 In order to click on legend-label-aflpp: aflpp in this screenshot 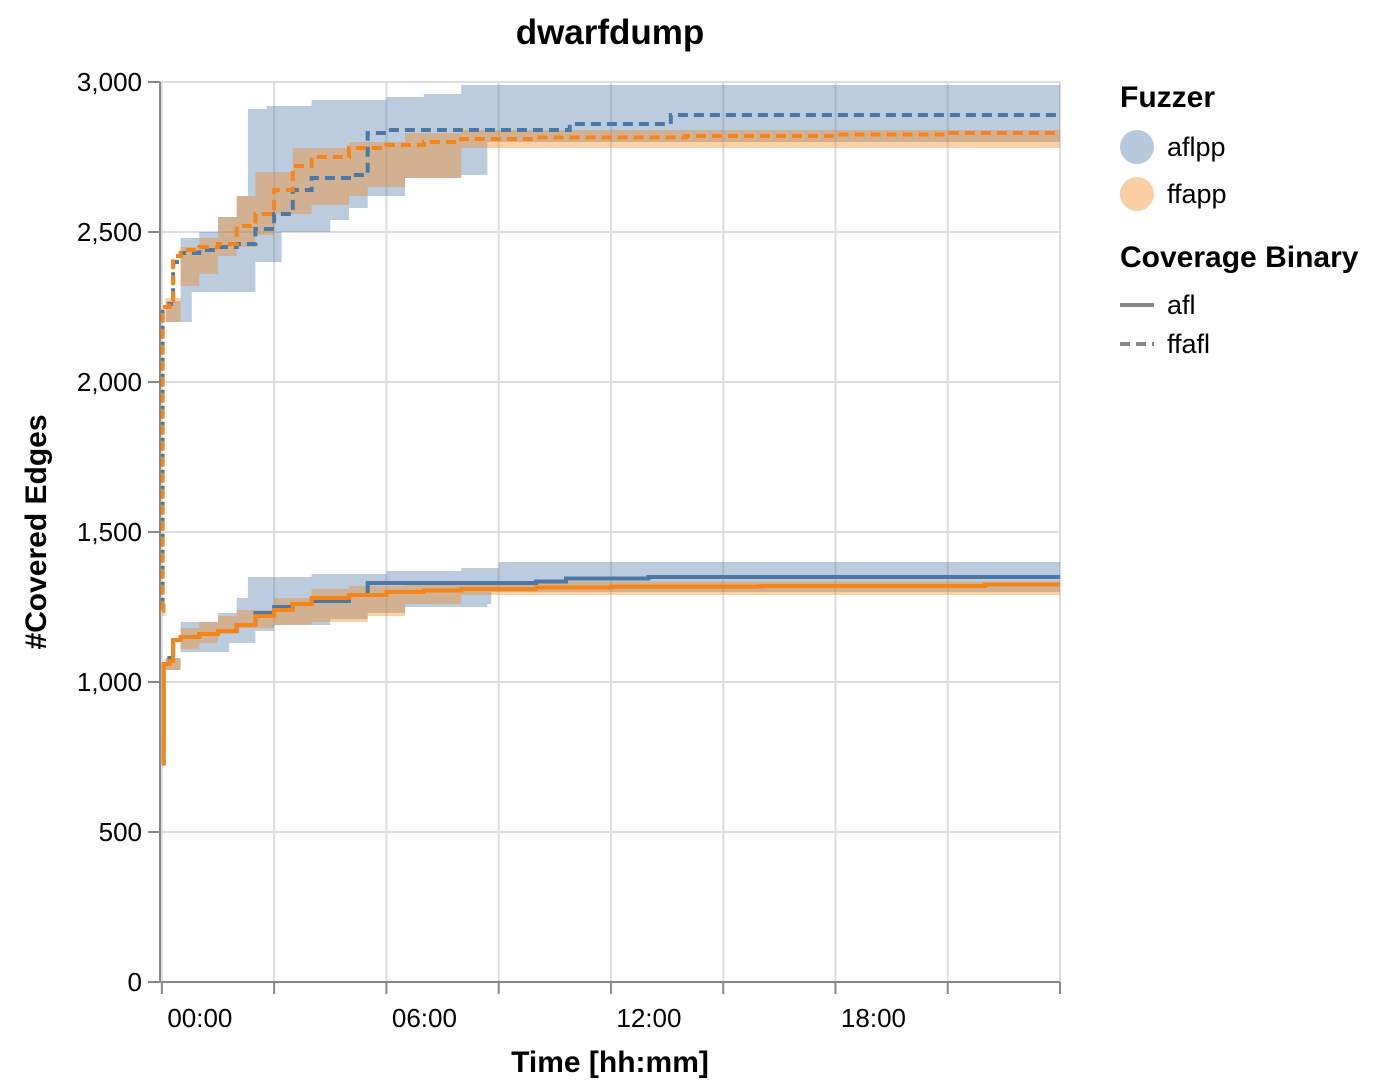, I will do `click(1196, 147)`.